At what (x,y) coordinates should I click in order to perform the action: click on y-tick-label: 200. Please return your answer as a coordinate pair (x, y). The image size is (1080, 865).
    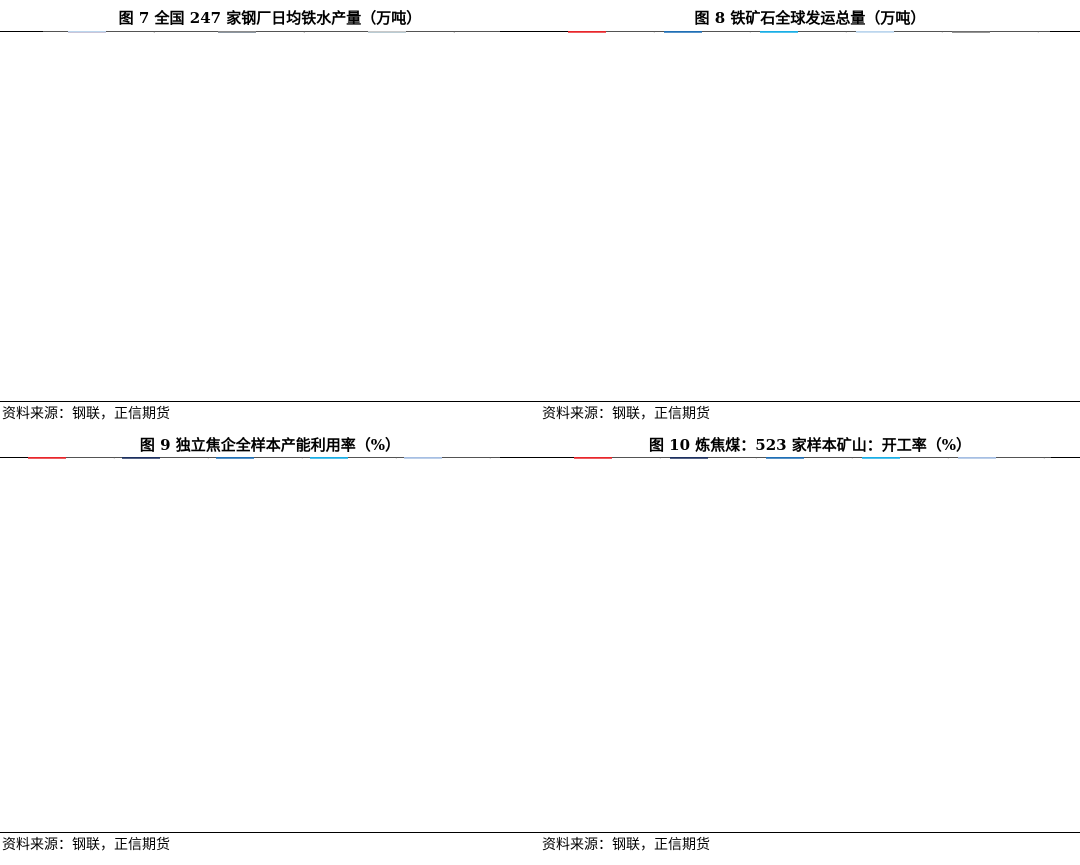
    Looking at the image, I should click on (22, 33).